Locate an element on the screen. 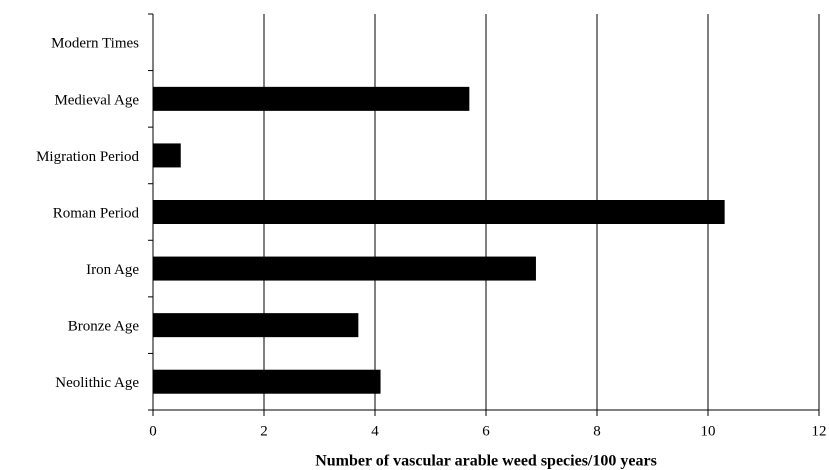 The image size is (829, 470). y-tick-label: Medieval Age is located at coordinates (96, 100).